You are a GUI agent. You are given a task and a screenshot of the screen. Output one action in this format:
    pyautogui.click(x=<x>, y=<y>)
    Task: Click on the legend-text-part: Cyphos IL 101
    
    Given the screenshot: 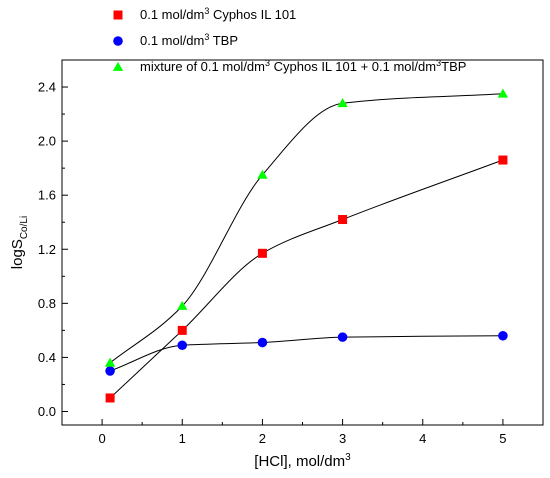 What is the action you would take?
    pyautogui.click(x=252, y=14)
    